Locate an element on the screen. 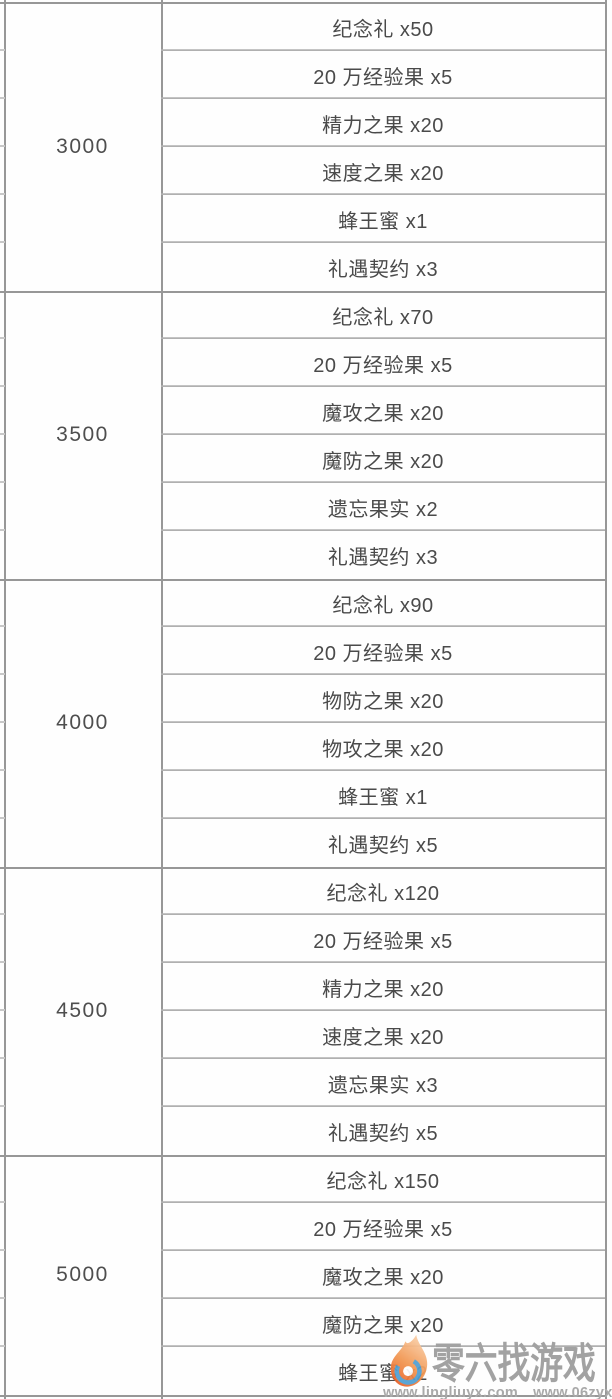  tier-points-label: 4500 is located at coordinates (82, 1010).